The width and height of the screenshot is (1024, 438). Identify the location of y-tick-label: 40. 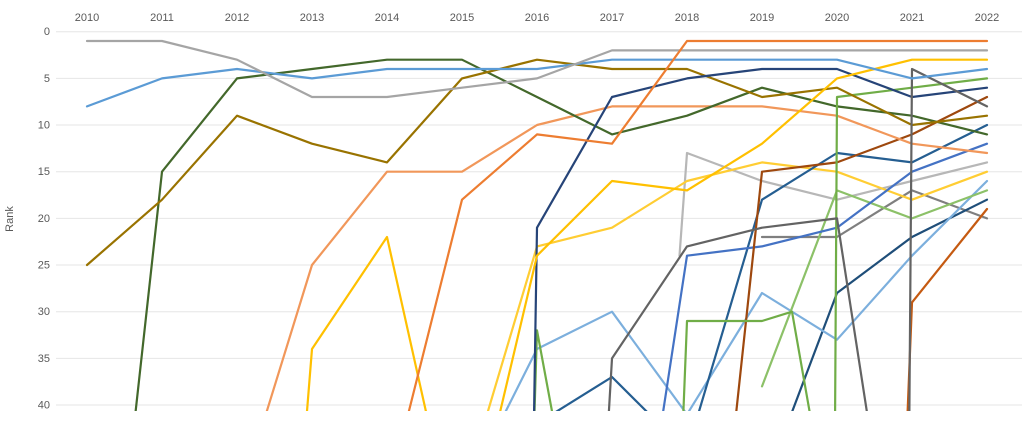
(44, 406).